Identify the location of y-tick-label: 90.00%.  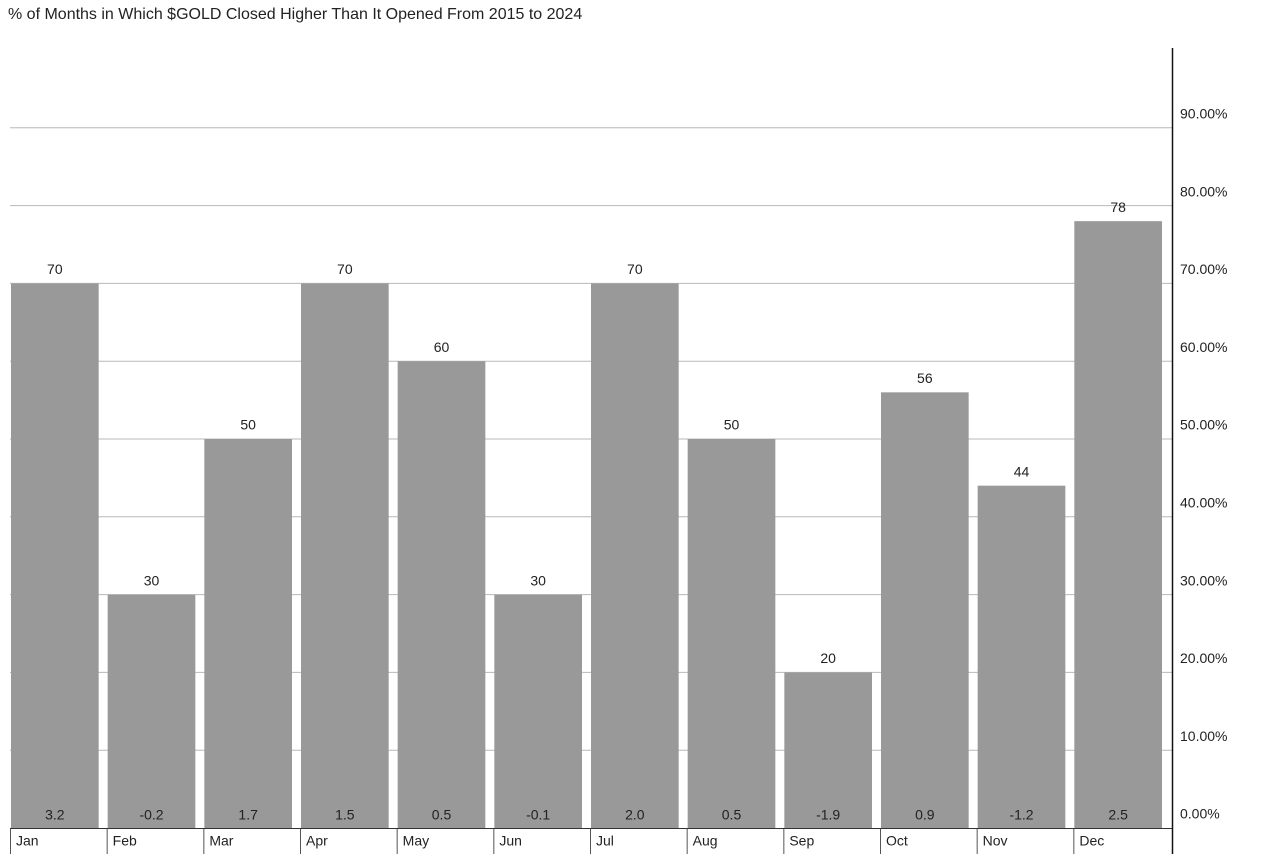
(1203, 114).